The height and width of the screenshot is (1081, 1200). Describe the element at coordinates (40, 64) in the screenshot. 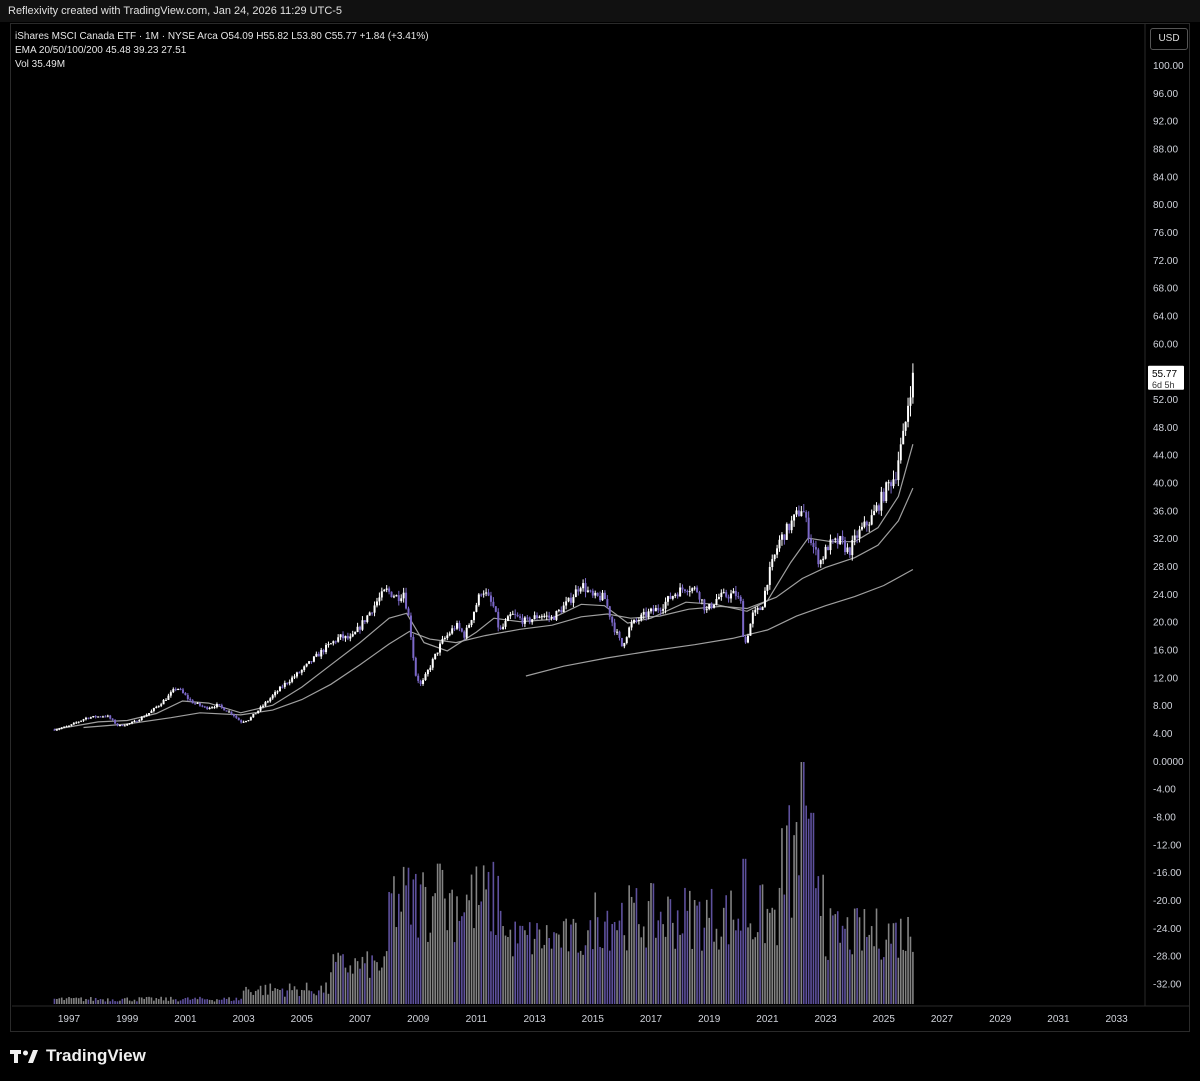

I see `legend-volume: Vol 35.49M` at that location.